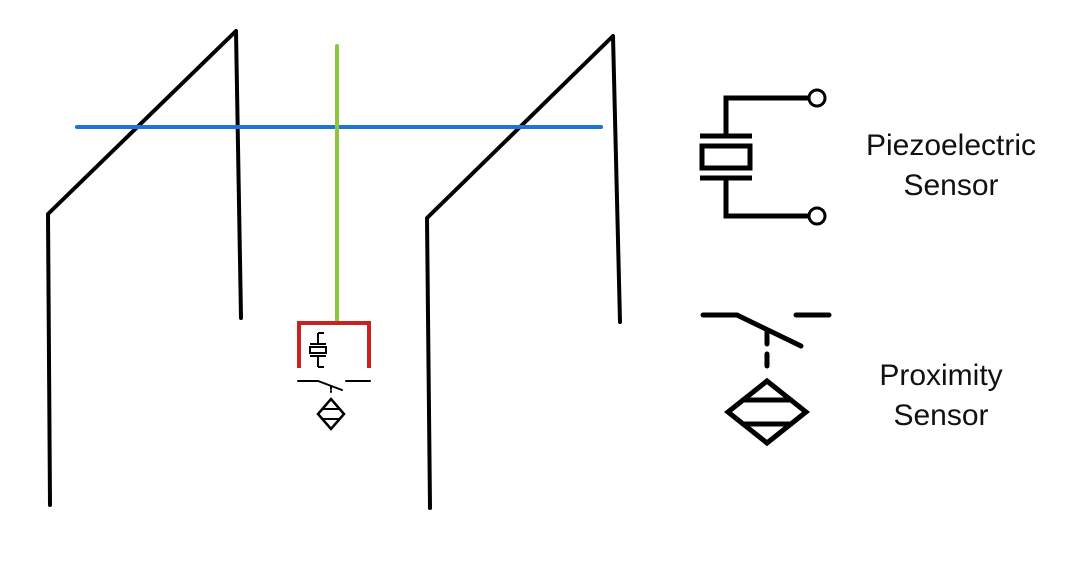  Describe the element at coordinates (941, 396) in the screenshot. I see `proximity-sensor-label: Proximity Sensor` at that location.